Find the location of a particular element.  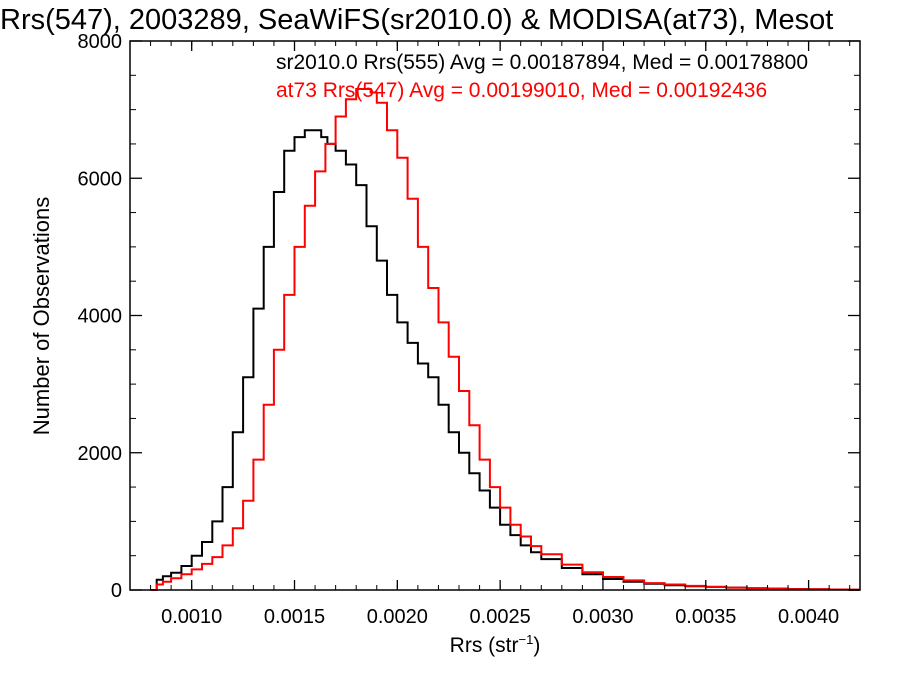

x-axis-label: Rrs (str−1) is located at coordinates (495, 644).